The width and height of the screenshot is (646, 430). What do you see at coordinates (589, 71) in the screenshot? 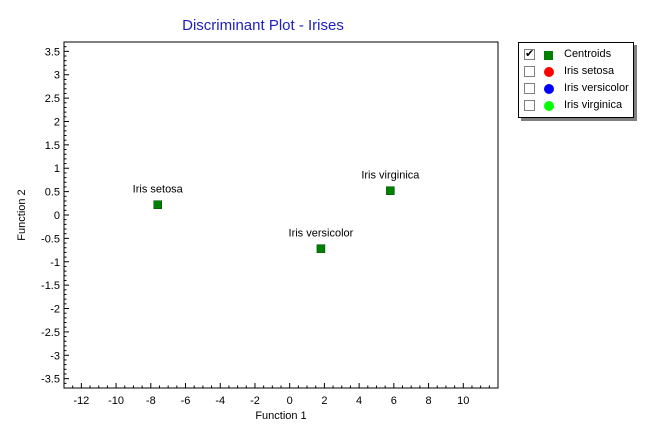
I see `legend-label: Iris setosa` at bounding box center [589, 71].